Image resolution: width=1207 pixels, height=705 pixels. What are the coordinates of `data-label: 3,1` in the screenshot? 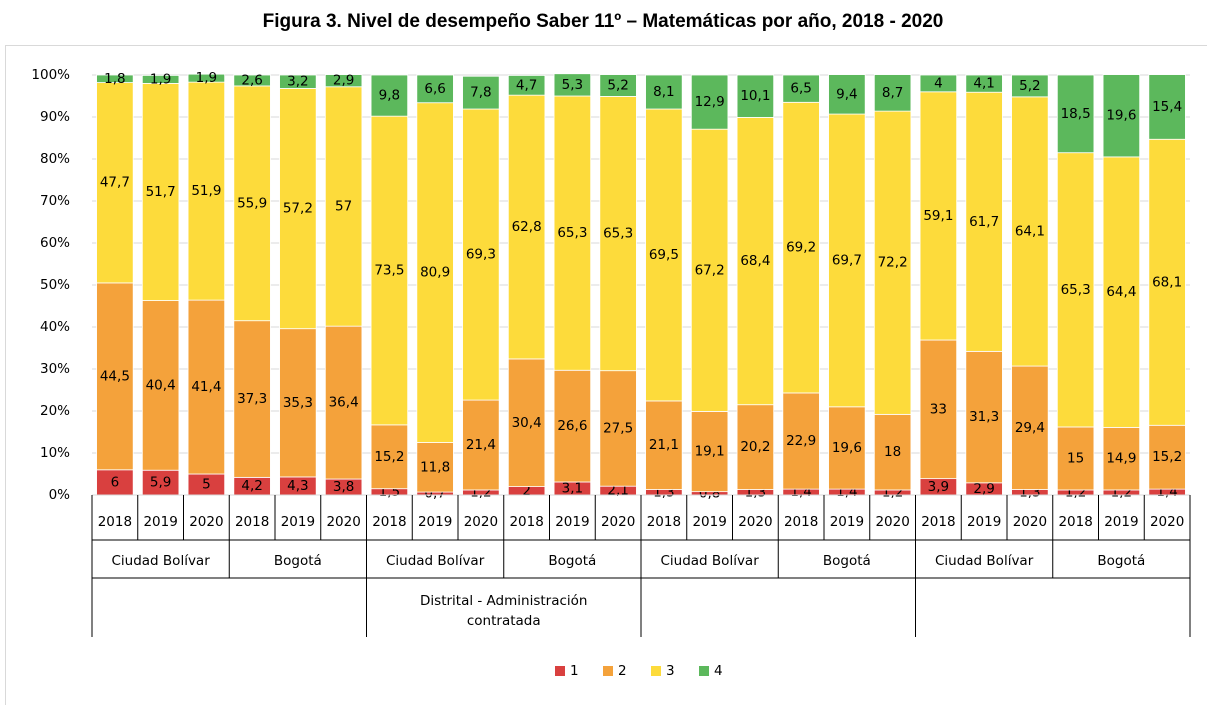 It's located at (572, 488).